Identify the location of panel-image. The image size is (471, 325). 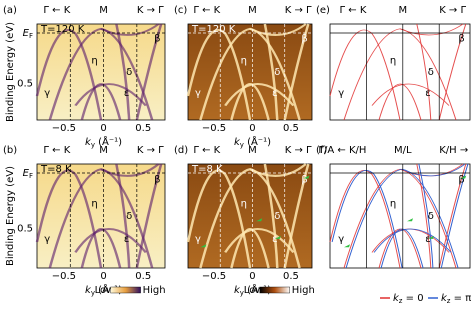
(400, 72).